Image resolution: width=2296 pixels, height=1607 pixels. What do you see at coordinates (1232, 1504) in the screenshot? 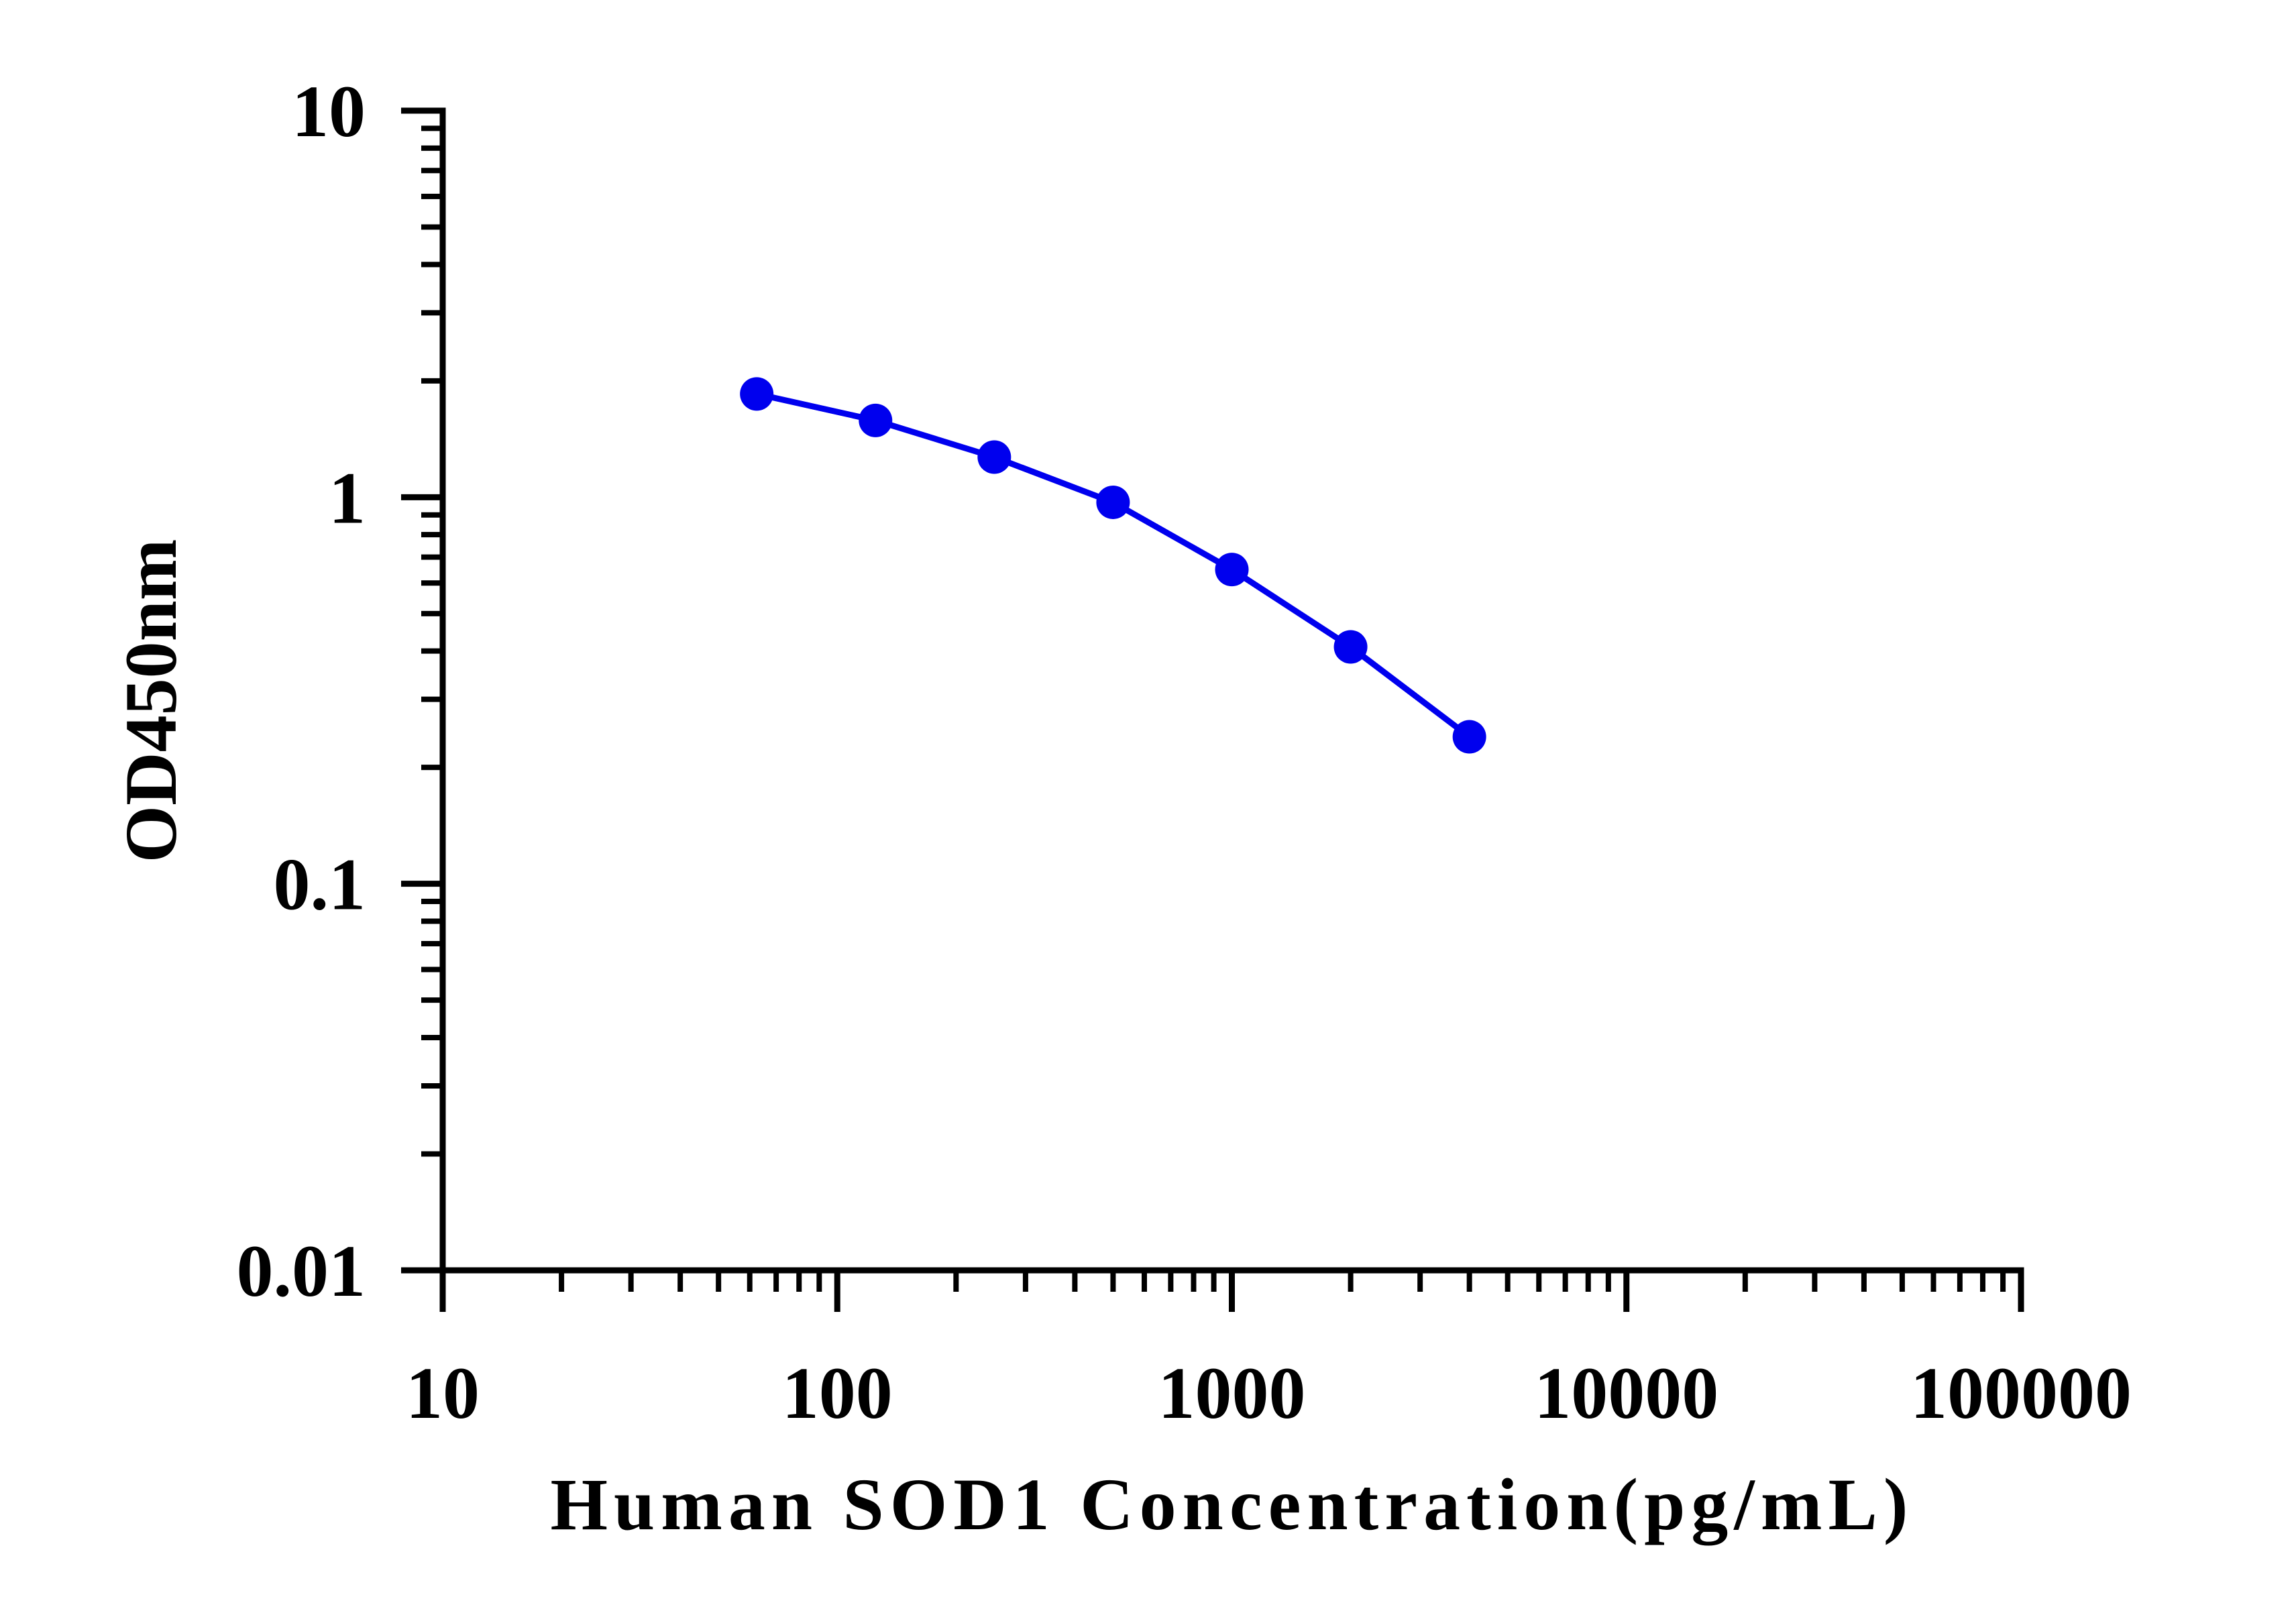
I see `x-axis-title: Human SOD1 Concentration(pg/mL)` at bounding box center [1232, 1504].